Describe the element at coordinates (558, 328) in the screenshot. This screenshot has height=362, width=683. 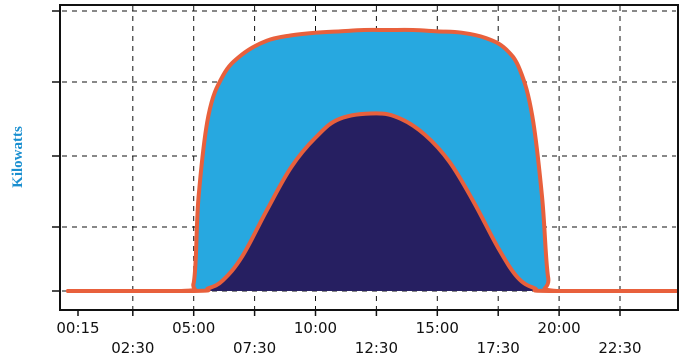
I see `x-tick-label: 20:00` at that location.